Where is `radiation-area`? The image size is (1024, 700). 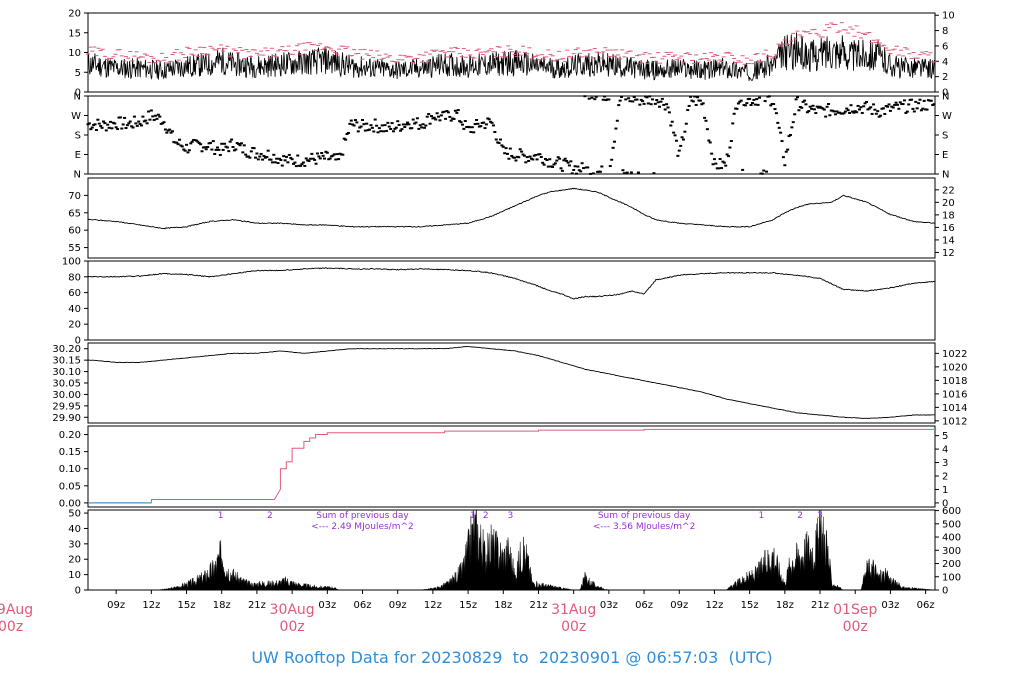 radiation-area is located at coordinates (511, 550).